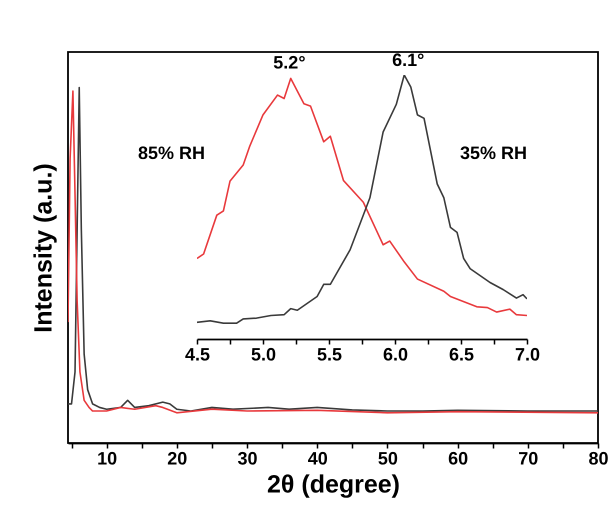  Describe the element at coordinates (458, 458) in the screenshot. I see `x-tick-label: 60` at that location.